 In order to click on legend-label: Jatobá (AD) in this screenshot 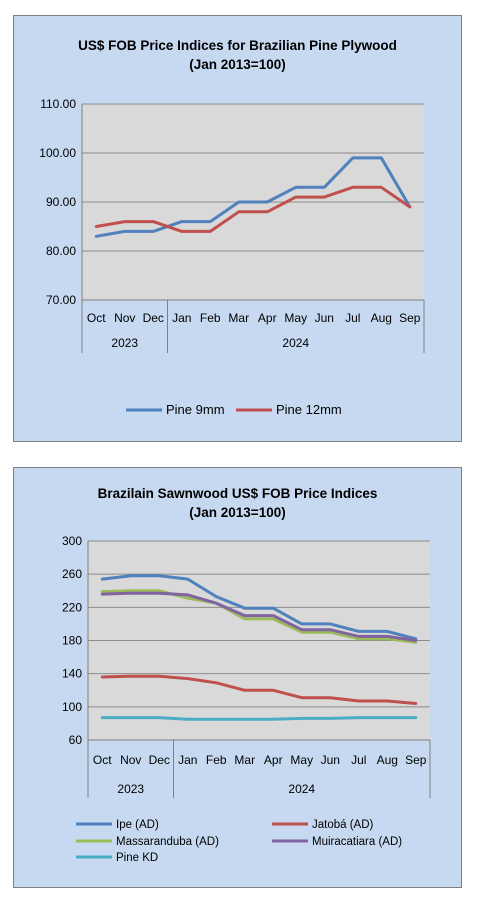, I will do `click(343, 825)`.